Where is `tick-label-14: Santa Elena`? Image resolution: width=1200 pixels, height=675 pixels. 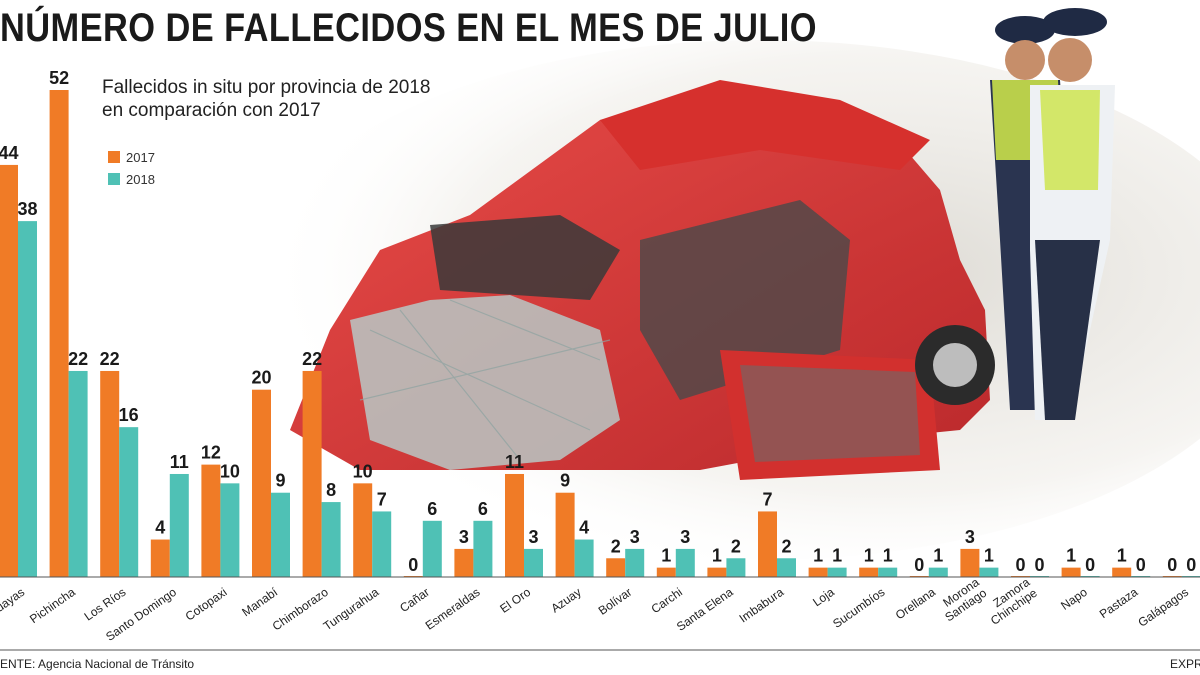
tick-label-14: Santa Elena is located at coordinates (705, 609).